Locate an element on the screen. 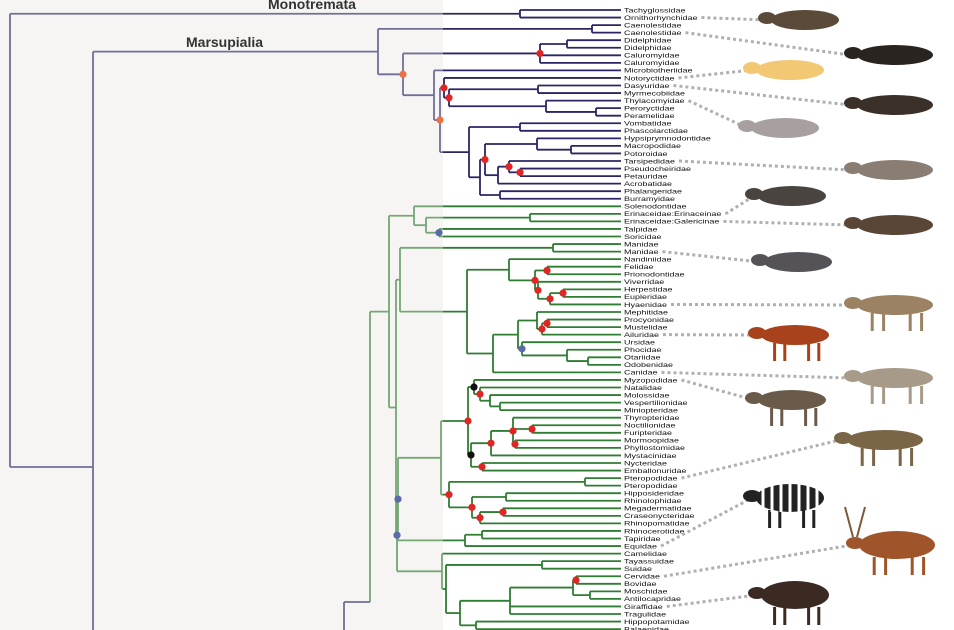  leaf-label: Erinaceidae:Erinaceinae is located at coordinates (673, 214).